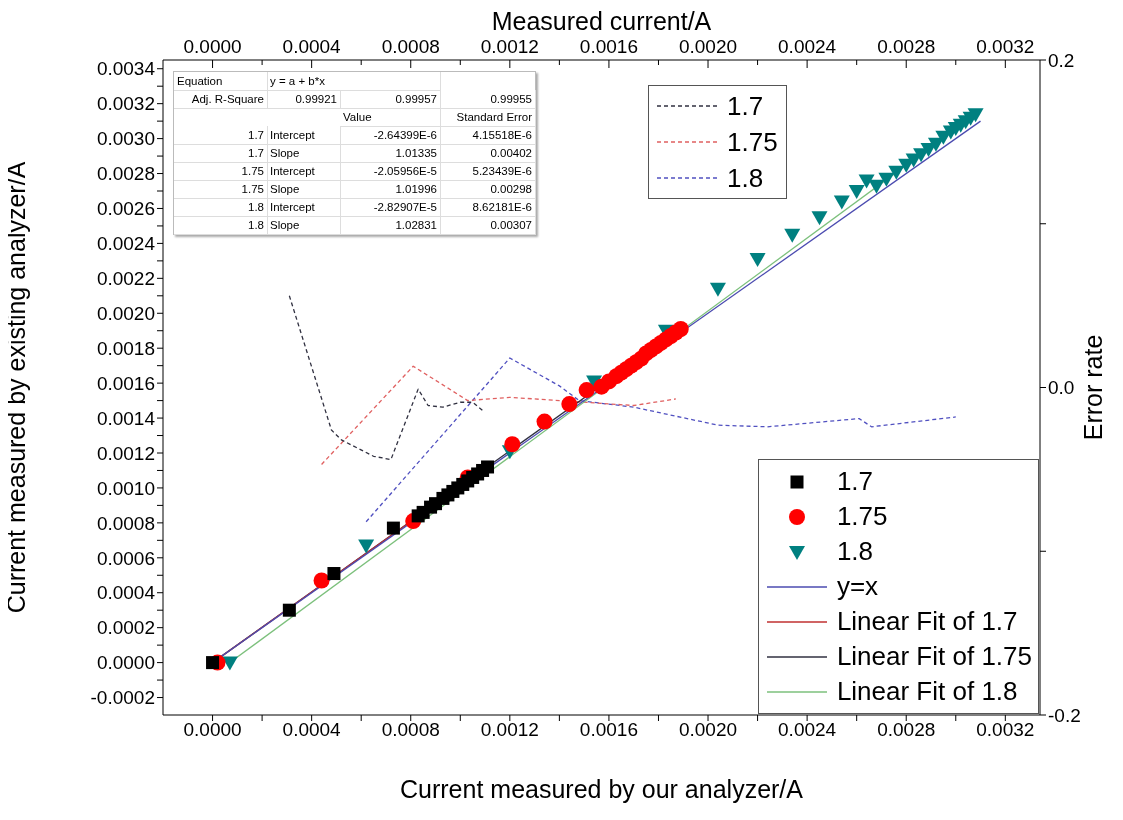 This screenshot has width=1123, height=820. I want to click on annotation: 4.15518E-6, so click(488, 135).